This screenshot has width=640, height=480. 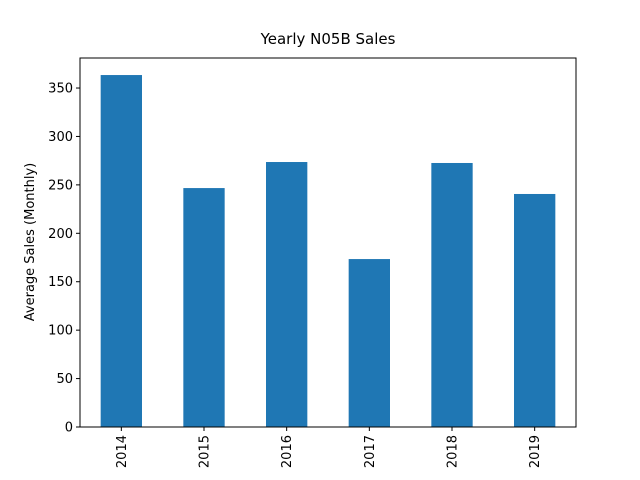 What do you see at coordinates (60, 331) in the screenshot?
I see `y-tick-label: 100` at bounding box center [60, 331].